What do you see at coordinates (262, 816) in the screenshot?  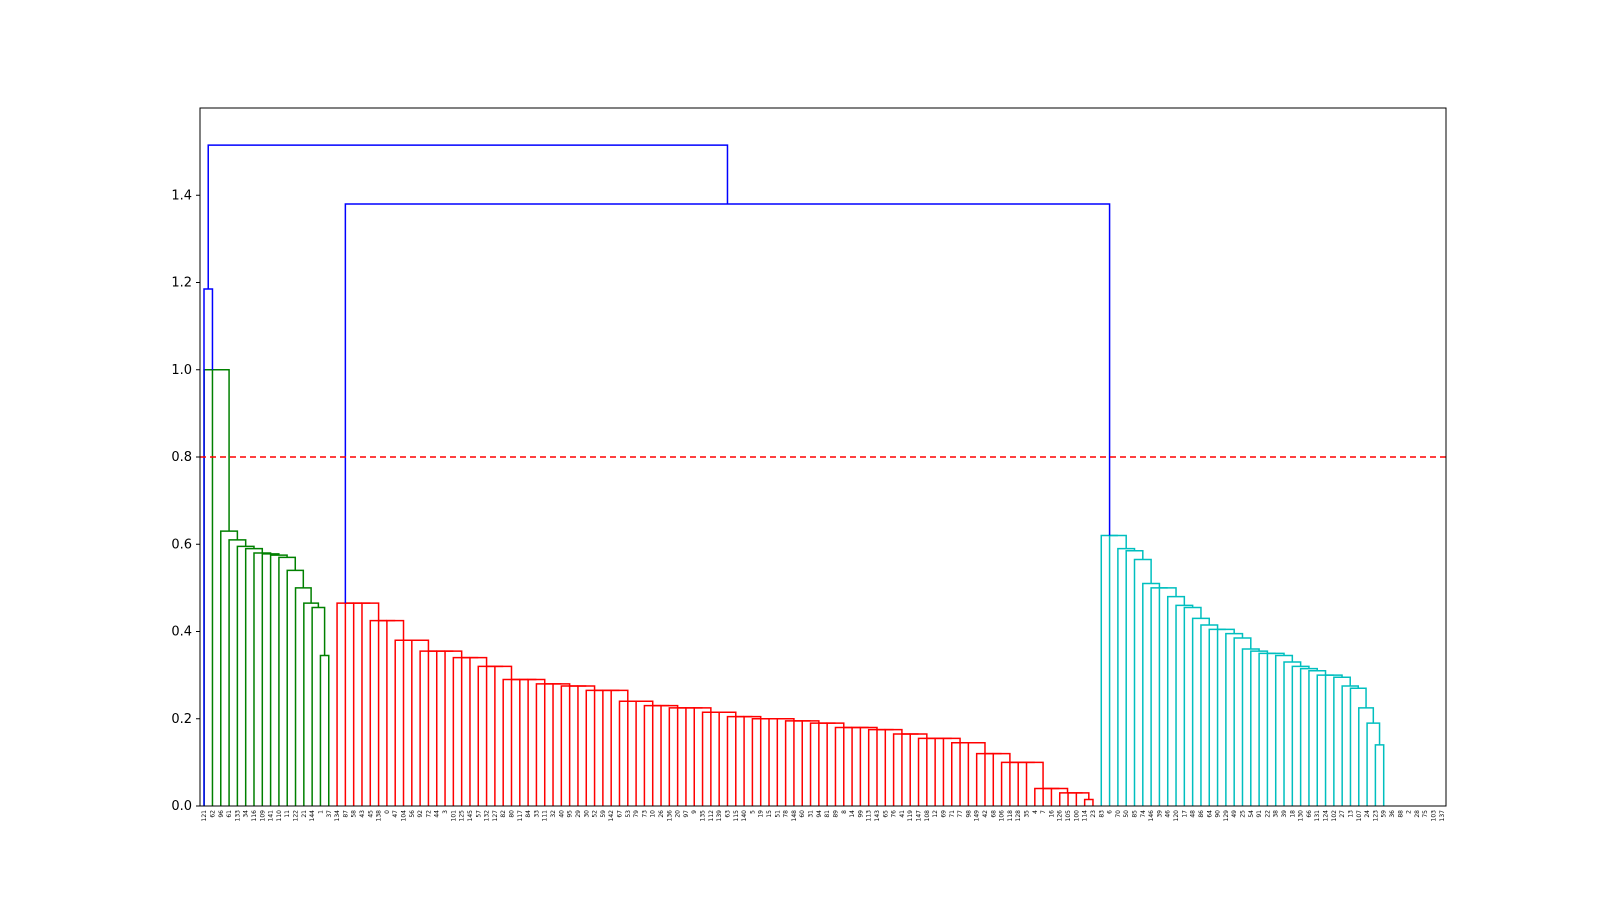 I see `leaf-label: 109` at bounding box center [262, 816].